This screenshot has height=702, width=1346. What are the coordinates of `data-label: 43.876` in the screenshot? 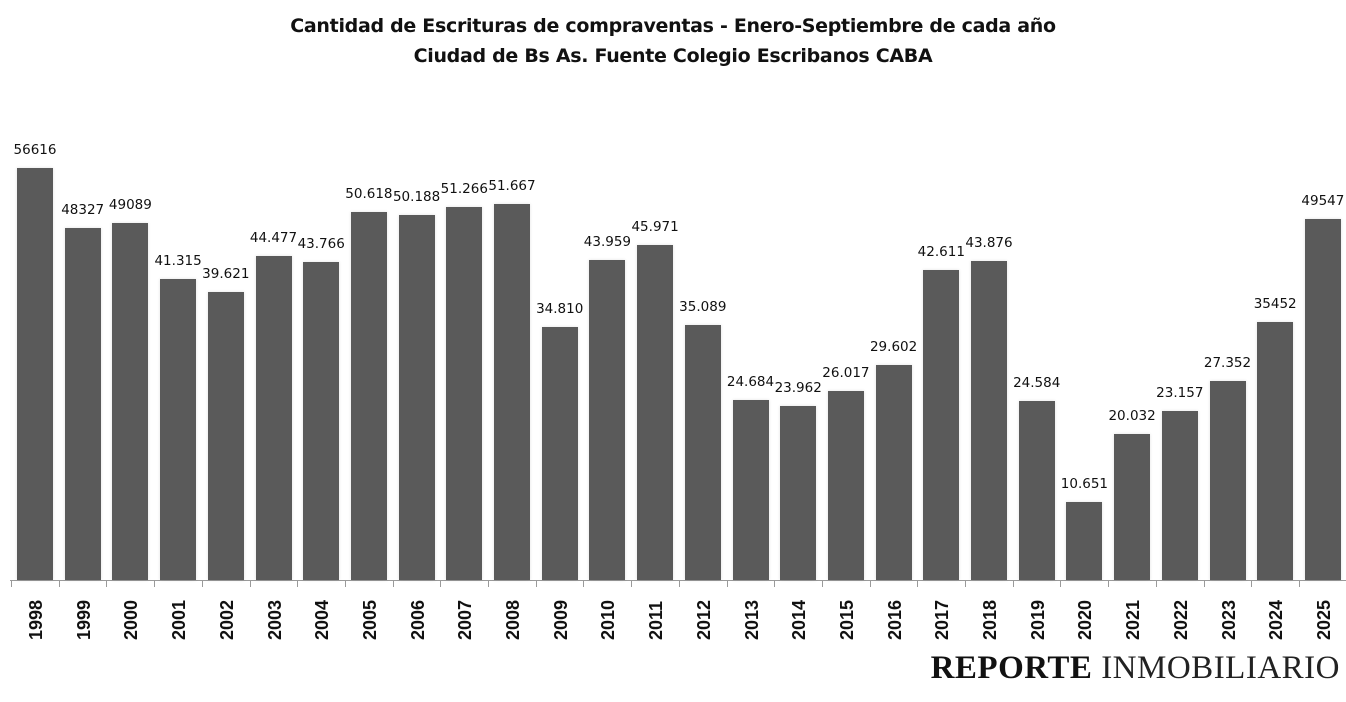 It's located at (989, 242).